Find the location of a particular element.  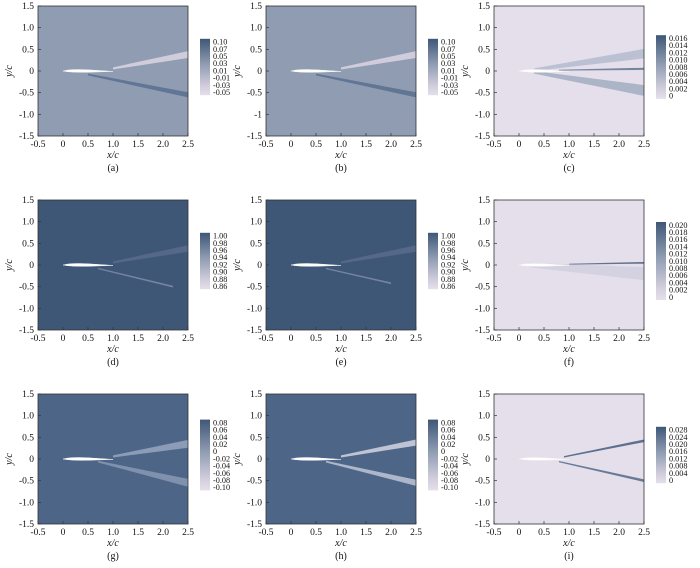

colorbar-label: 0.98 is located at coordinates (448, 243).